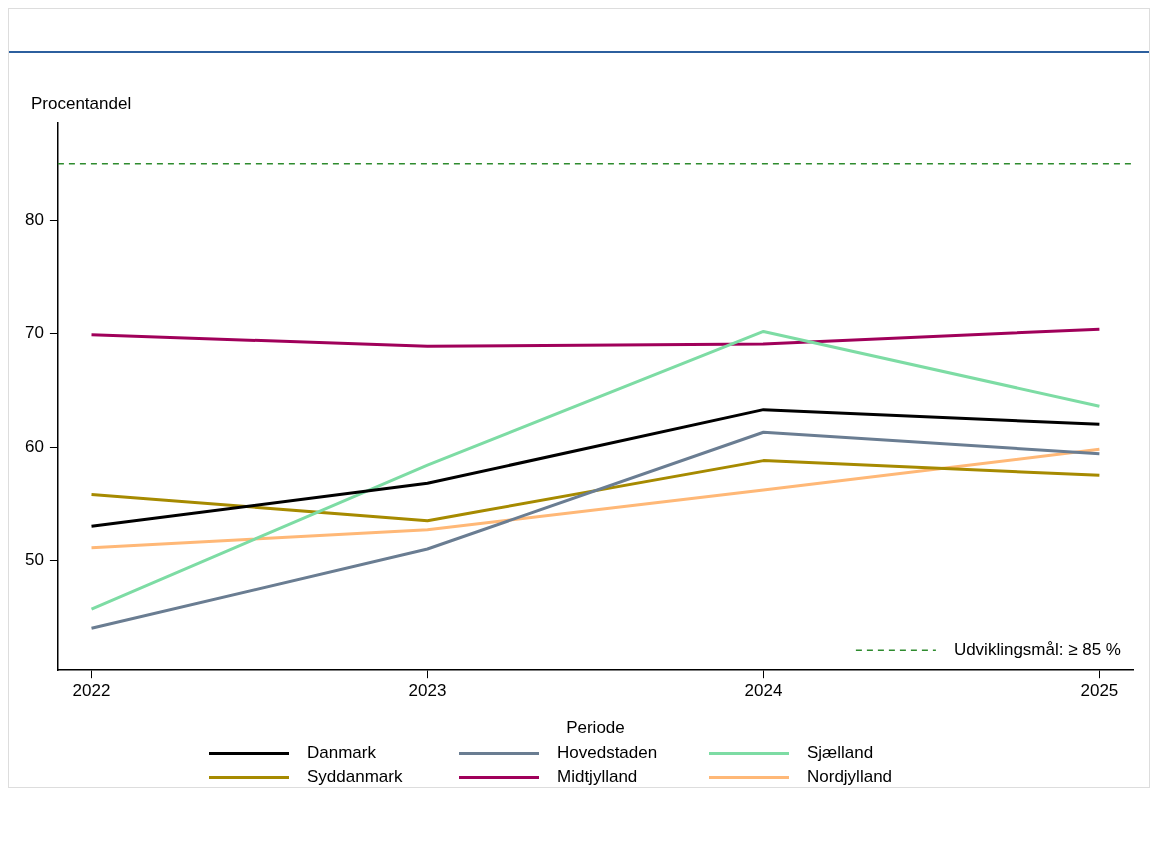 The height and width of the screenshot is (867, 1155). I want to click on y-tick-label: 50, so click(34, 559).